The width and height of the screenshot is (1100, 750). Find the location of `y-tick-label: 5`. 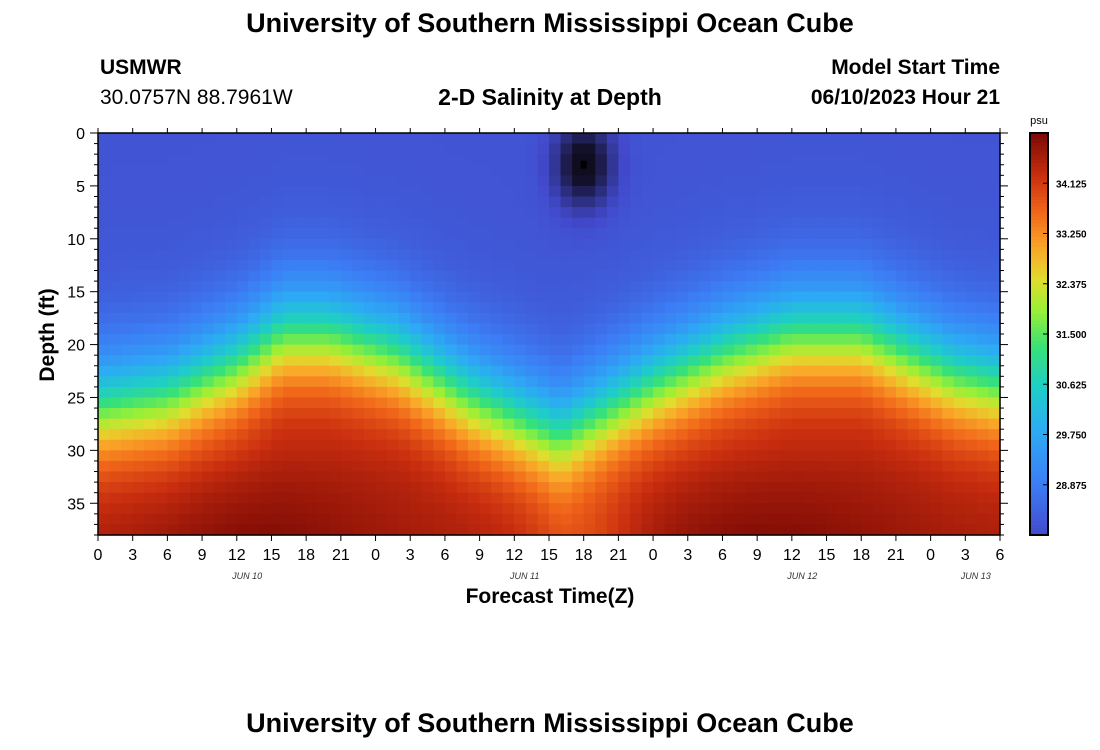

y-tick-label: 5 is located at coordinates (80, 187).